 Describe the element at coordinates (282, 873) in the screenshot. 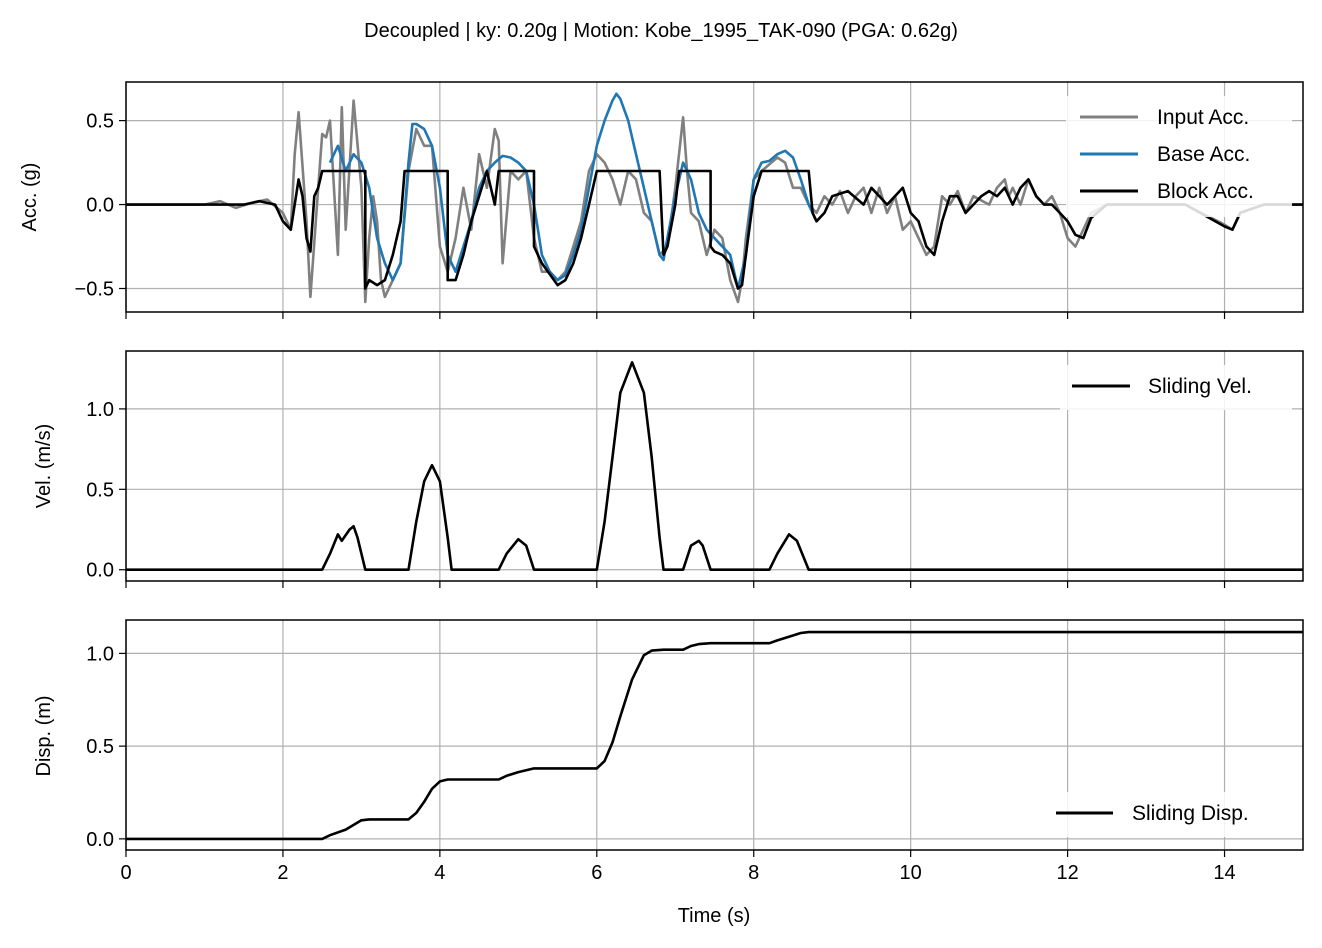

I see `x-tick-label: 2` at that location.